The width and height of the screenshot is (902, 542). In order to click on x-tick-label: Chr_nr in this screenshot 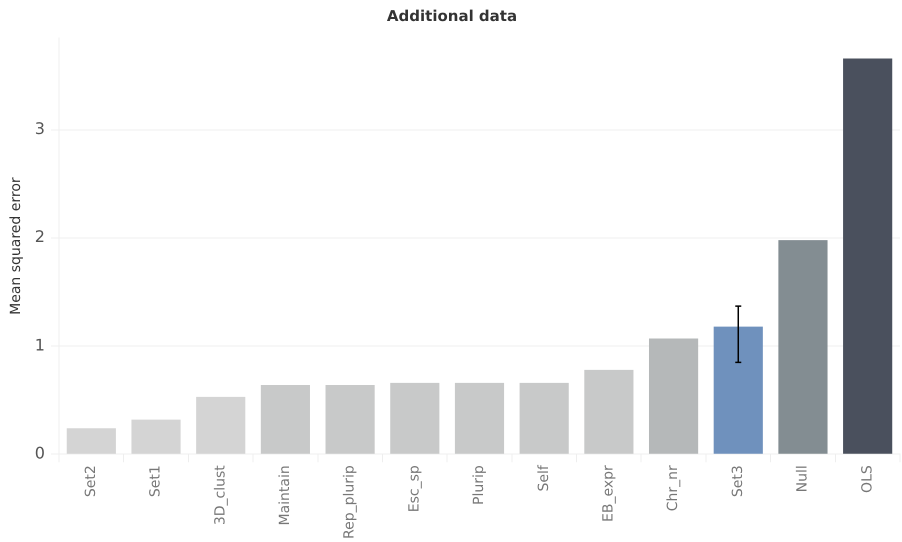, I will do `click(673, 488)`.